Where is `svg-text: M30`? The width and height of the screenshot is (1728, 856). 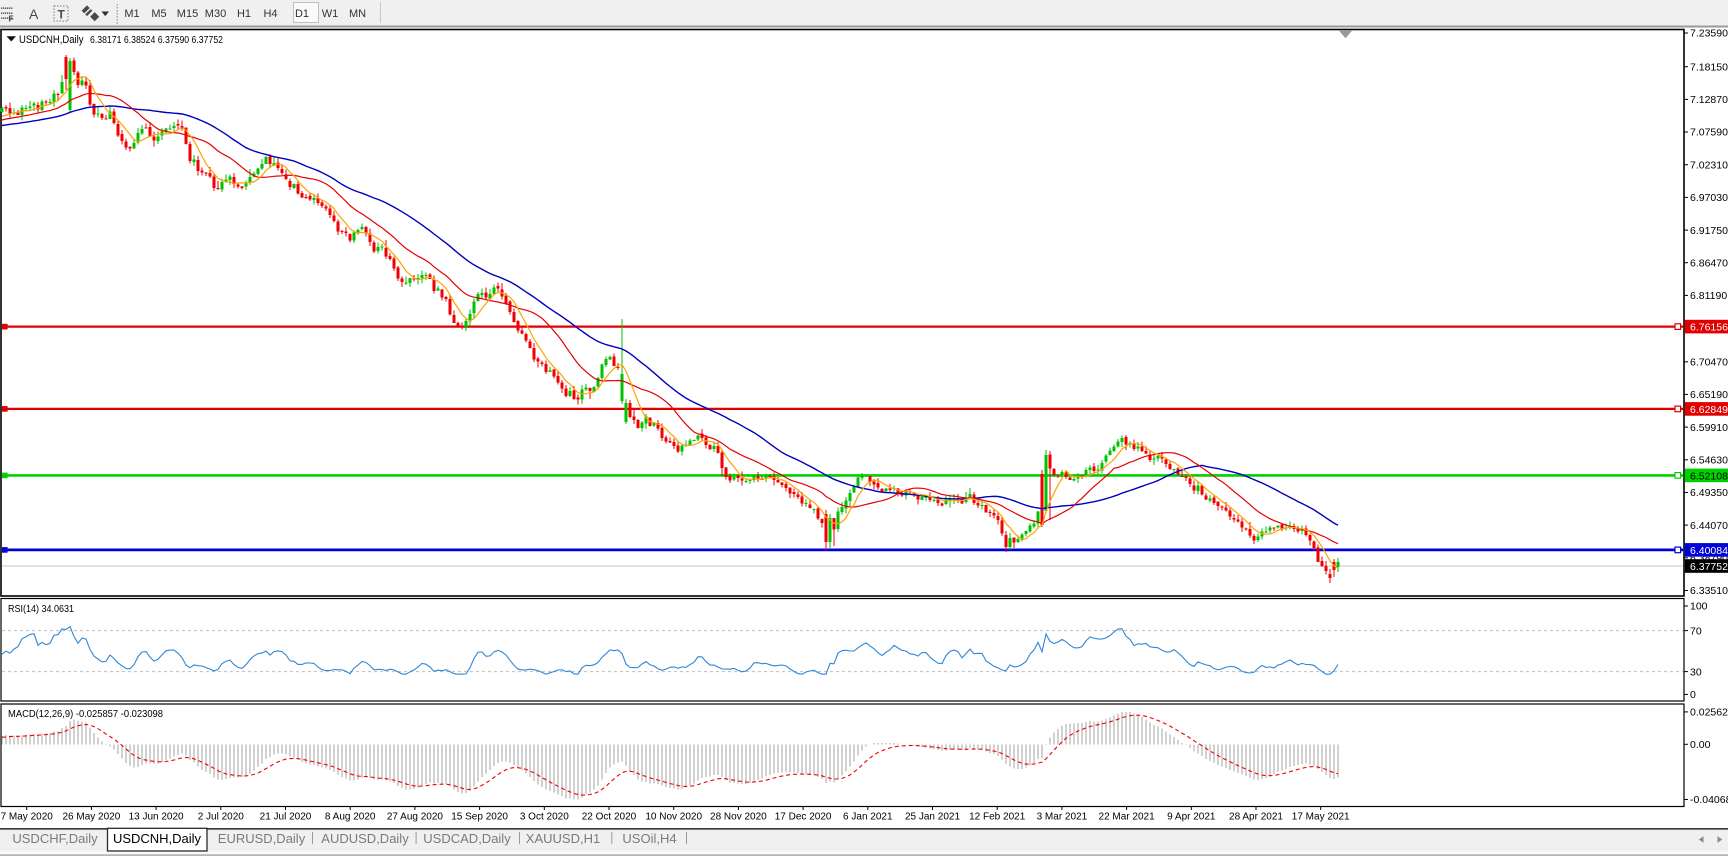
svg-text: M30 is located at coordinates (215, 14).